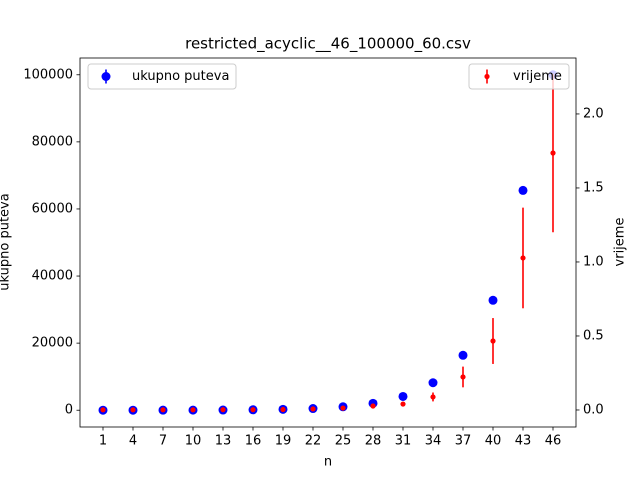 This screenshot has height=480, width=640. What do you see at coordinates (523, 441) in the screenshot?
I see `x-tick-label: 43` at bounding box center [523, 441].